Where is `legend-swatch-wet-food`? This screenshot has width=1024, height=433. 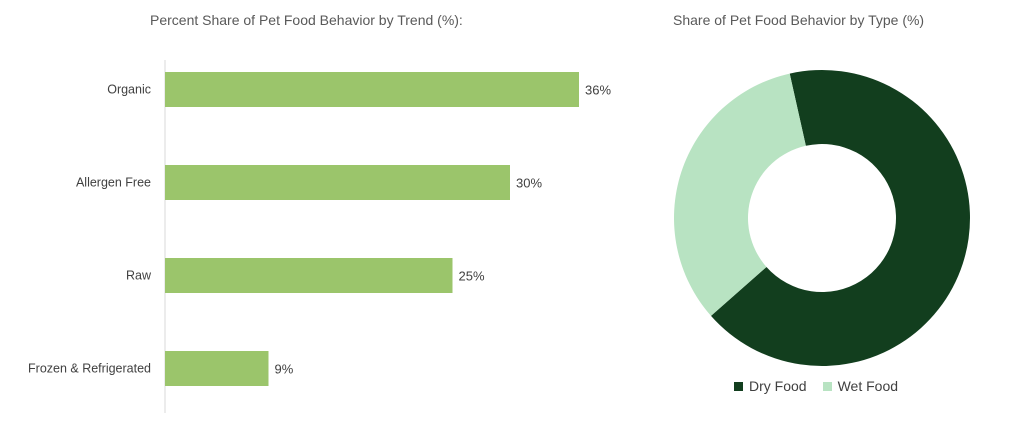
legend-swatch-wet-food is located at coordinates (827, 386).